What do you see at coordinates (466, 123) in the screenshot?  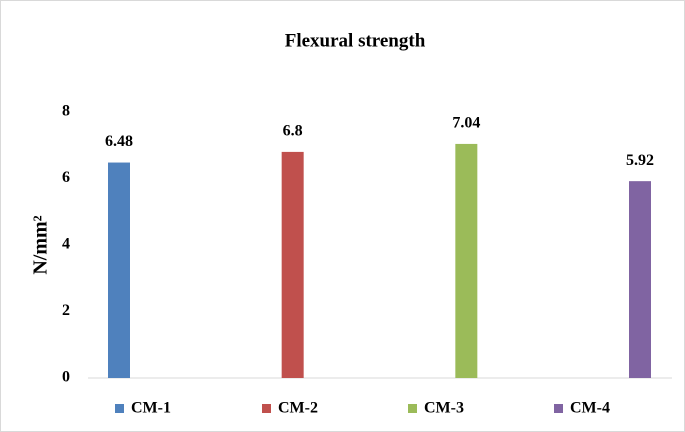 I see `data-label: 7.04` at bounding box center [466, 123].